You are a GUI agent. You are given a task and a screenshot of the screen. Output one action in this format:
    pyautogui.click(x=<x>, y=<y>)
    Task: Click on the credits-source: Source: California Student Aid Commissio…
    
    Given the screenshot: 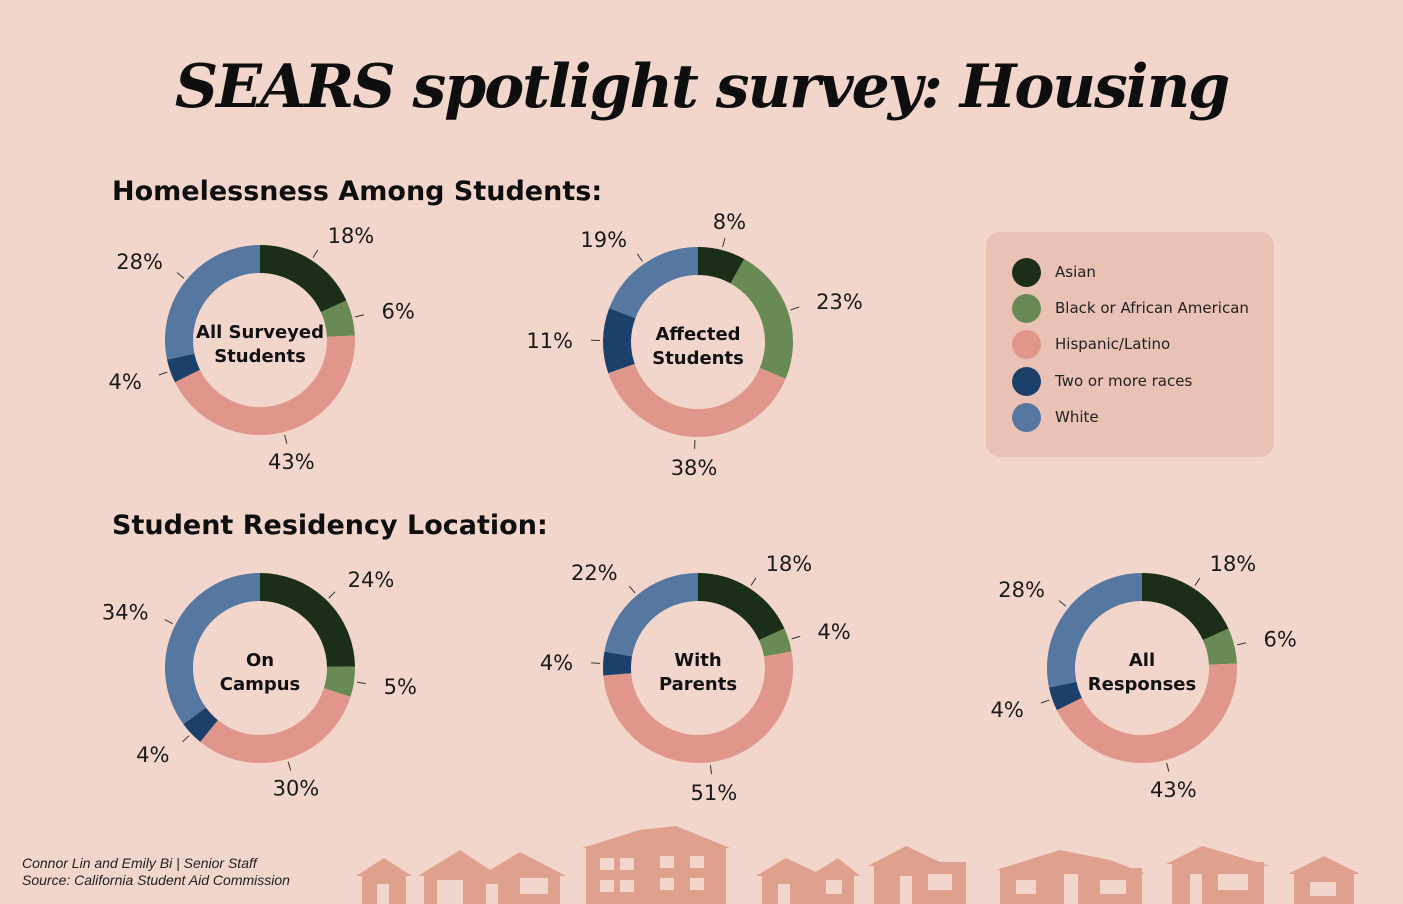 What is the action you would take?
    pyautogui.click(x=156, y=880)
    